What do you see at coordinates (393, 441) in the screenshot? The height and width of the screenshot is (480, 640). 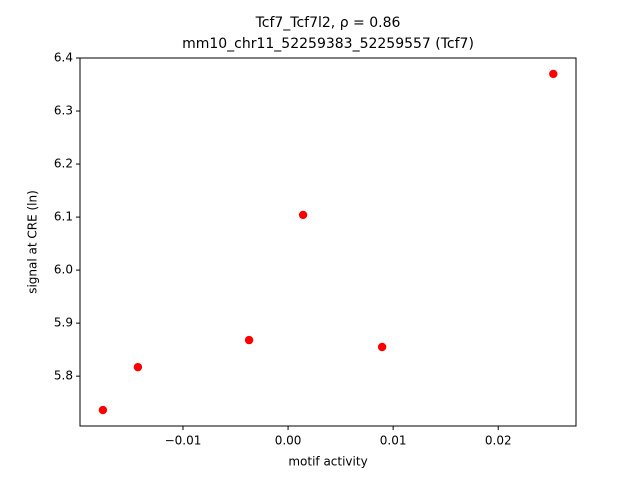 I see `x-tick-label: 0.01` at bounding box center [393, 441].